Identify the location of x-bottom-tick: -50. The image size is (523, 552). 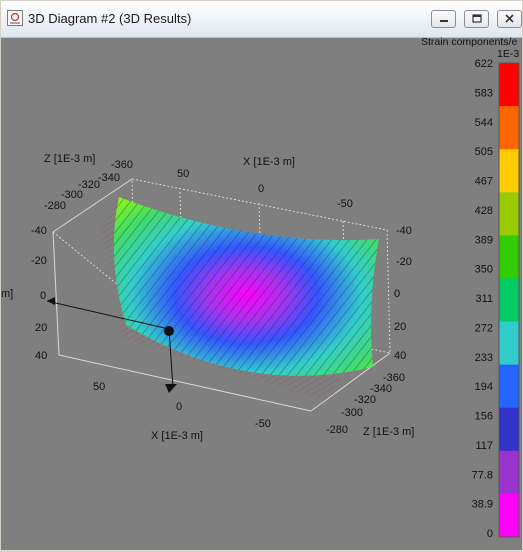
(263, 424).